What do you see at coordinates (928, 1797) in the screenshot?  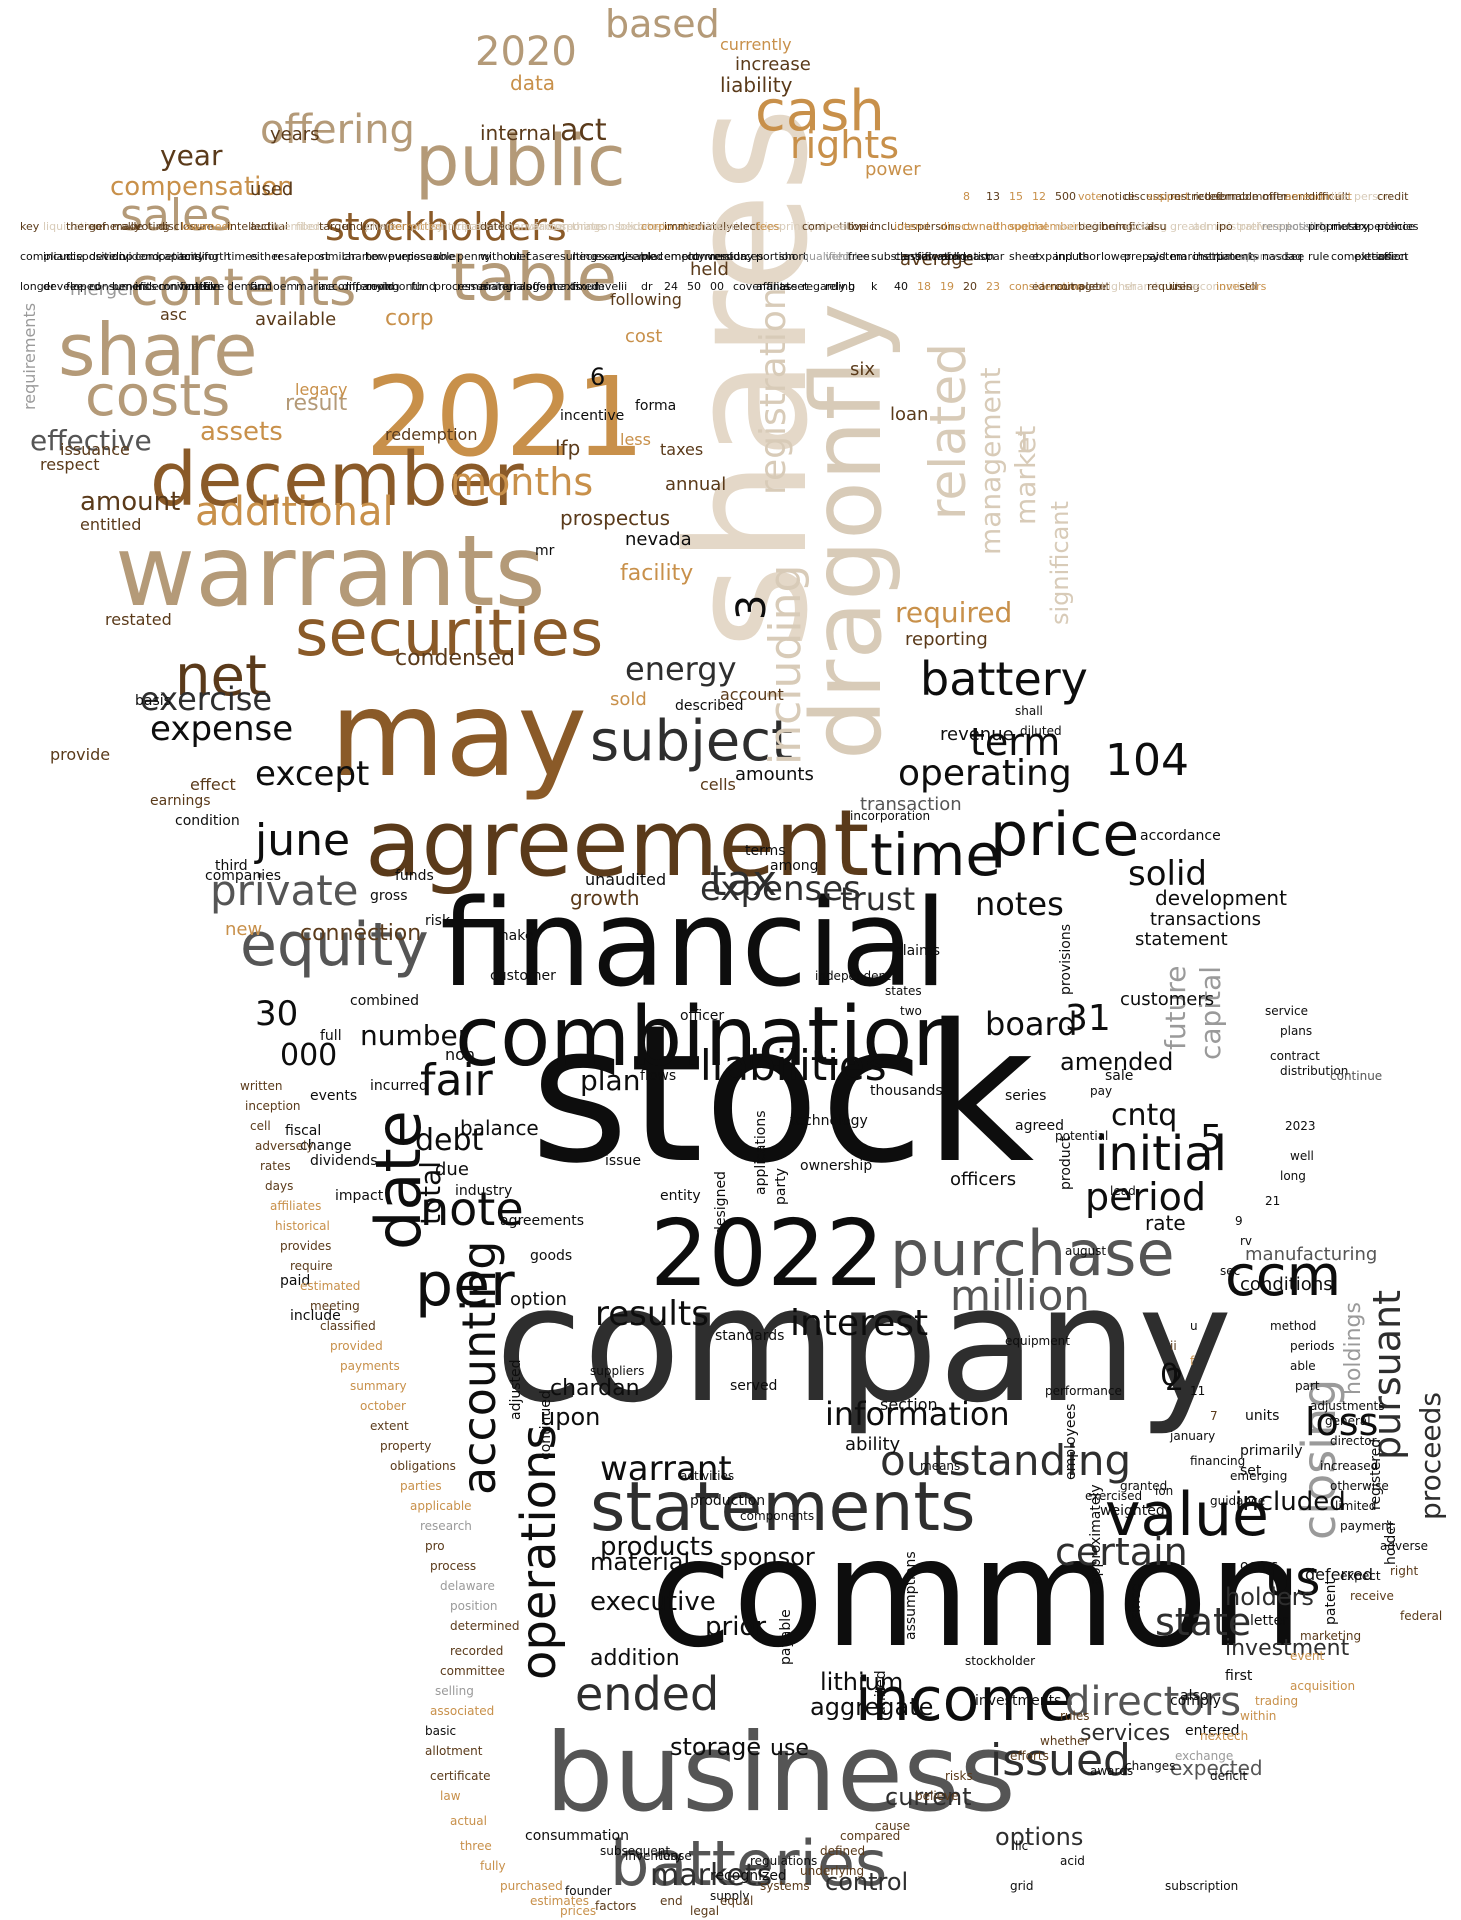 I see `word-current: current` at bounding box center [928, 1797].